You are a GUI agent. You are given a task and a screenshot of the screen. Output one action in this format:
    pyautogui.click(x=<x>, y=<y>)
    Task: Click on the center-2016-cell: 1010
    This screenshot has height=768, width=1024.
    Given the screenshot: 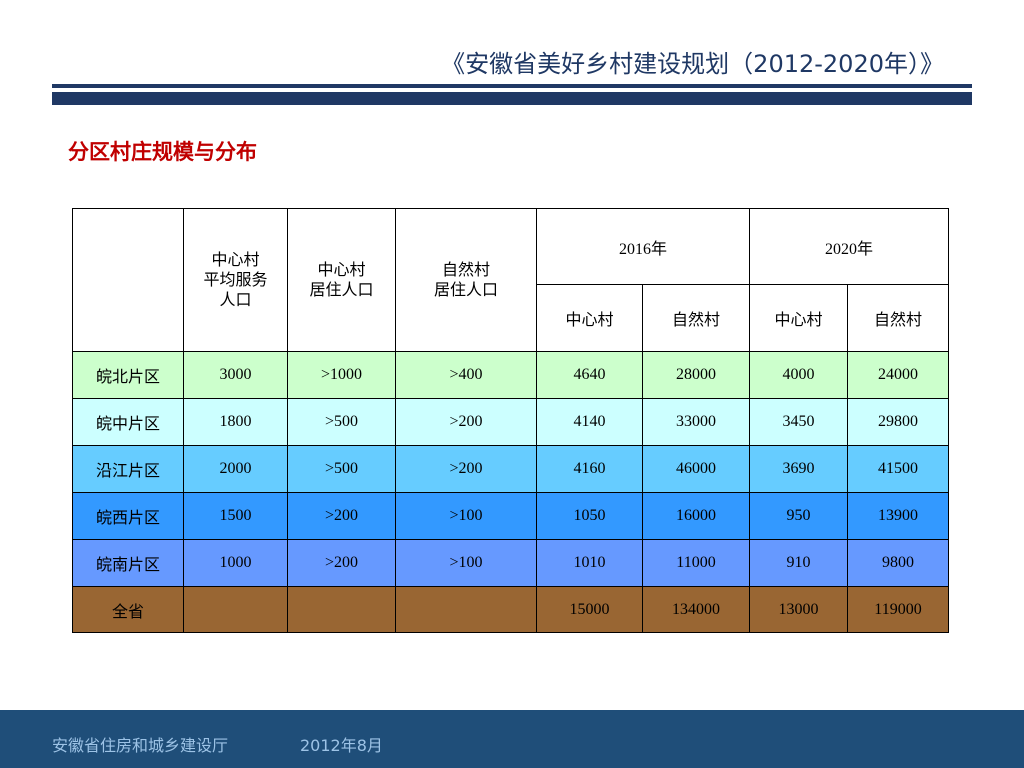 What is the action you would take?
    pyautogui.click(x=589, y=563)
    